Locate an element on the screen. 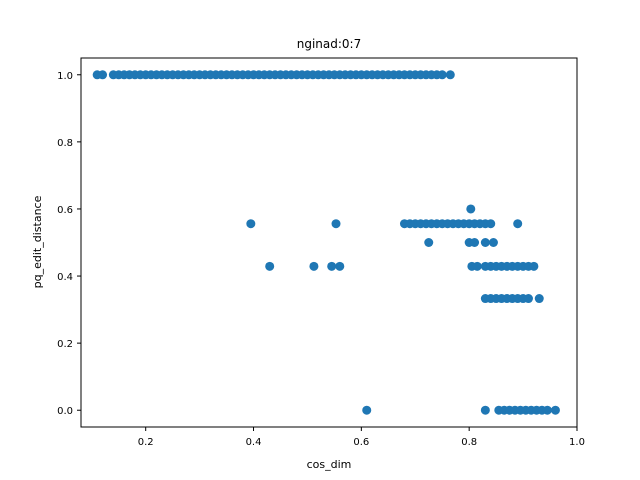 The image size is (640, 480). x-tick-label: 0.4 is located at coordinates (254, 442).